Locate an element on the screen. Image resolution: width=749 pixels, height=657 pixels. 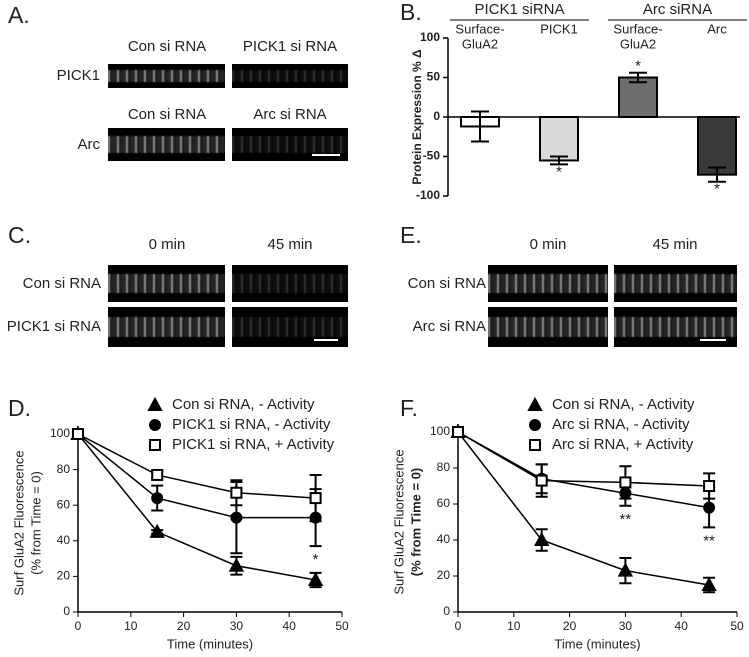
legend-label: Con si RNA, - Activity is located at coordinates (623, 404).